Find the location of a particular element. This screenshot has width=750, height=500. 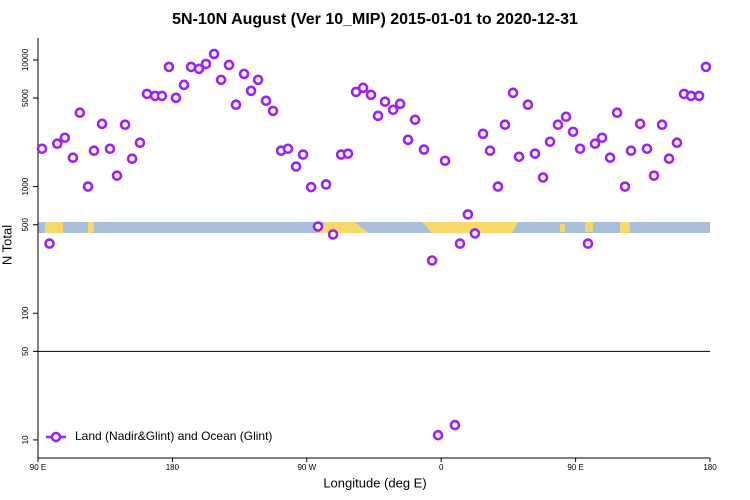

y-tick-label: 100 is located at coordinates (25, 313).